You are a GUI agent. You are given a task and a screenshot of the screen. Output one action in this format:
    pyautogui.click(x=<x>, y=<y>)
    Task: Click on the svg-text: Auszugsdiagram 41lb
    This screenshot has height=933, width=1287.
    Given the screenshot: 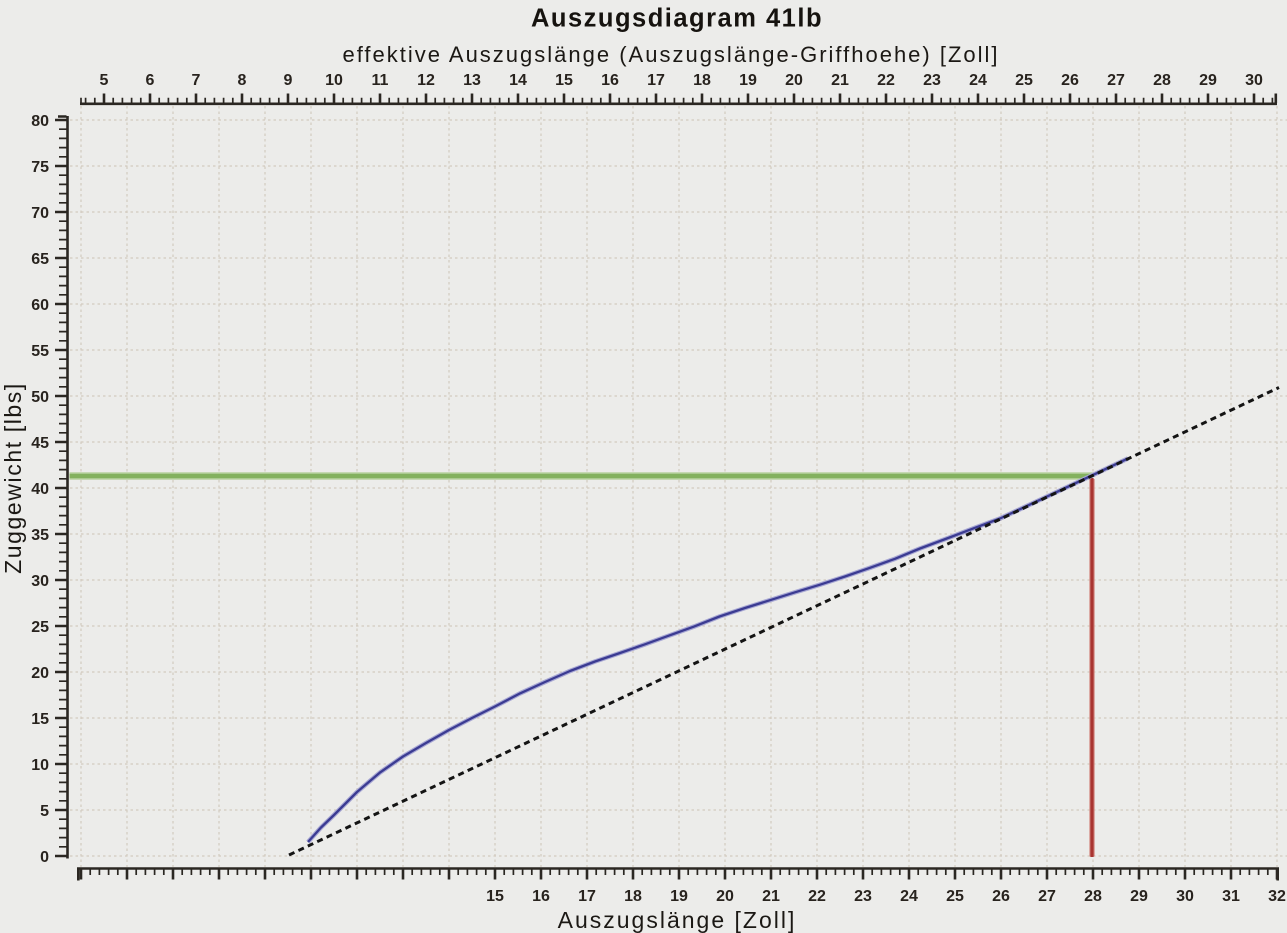 What is the action you would take?
    pyautogui.click(x=677, y=19)
    